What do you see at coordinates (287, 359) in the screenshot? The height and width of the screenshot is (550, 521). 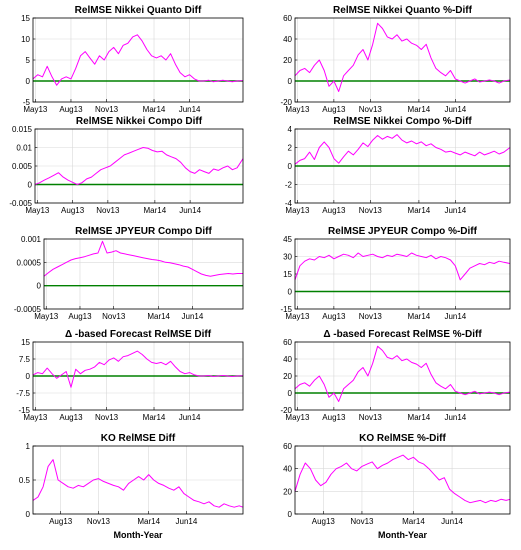 I see `y-tick-label: 40` at bounding box center [287, 359].